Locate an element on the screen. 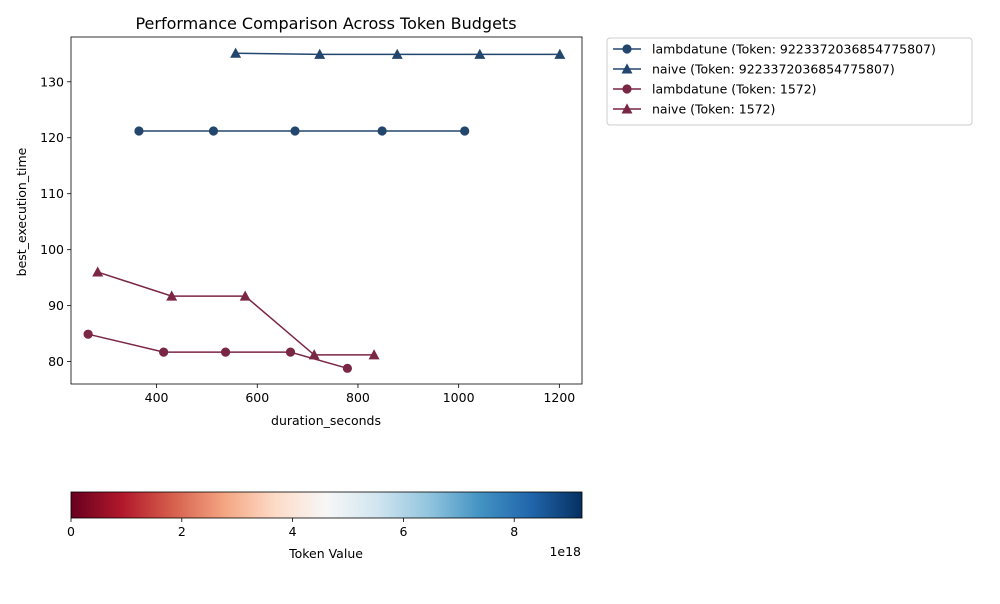 This screenshot has width=1000, height=604. colorbar-tick-label: 0 is located at coordinates (71, 531).